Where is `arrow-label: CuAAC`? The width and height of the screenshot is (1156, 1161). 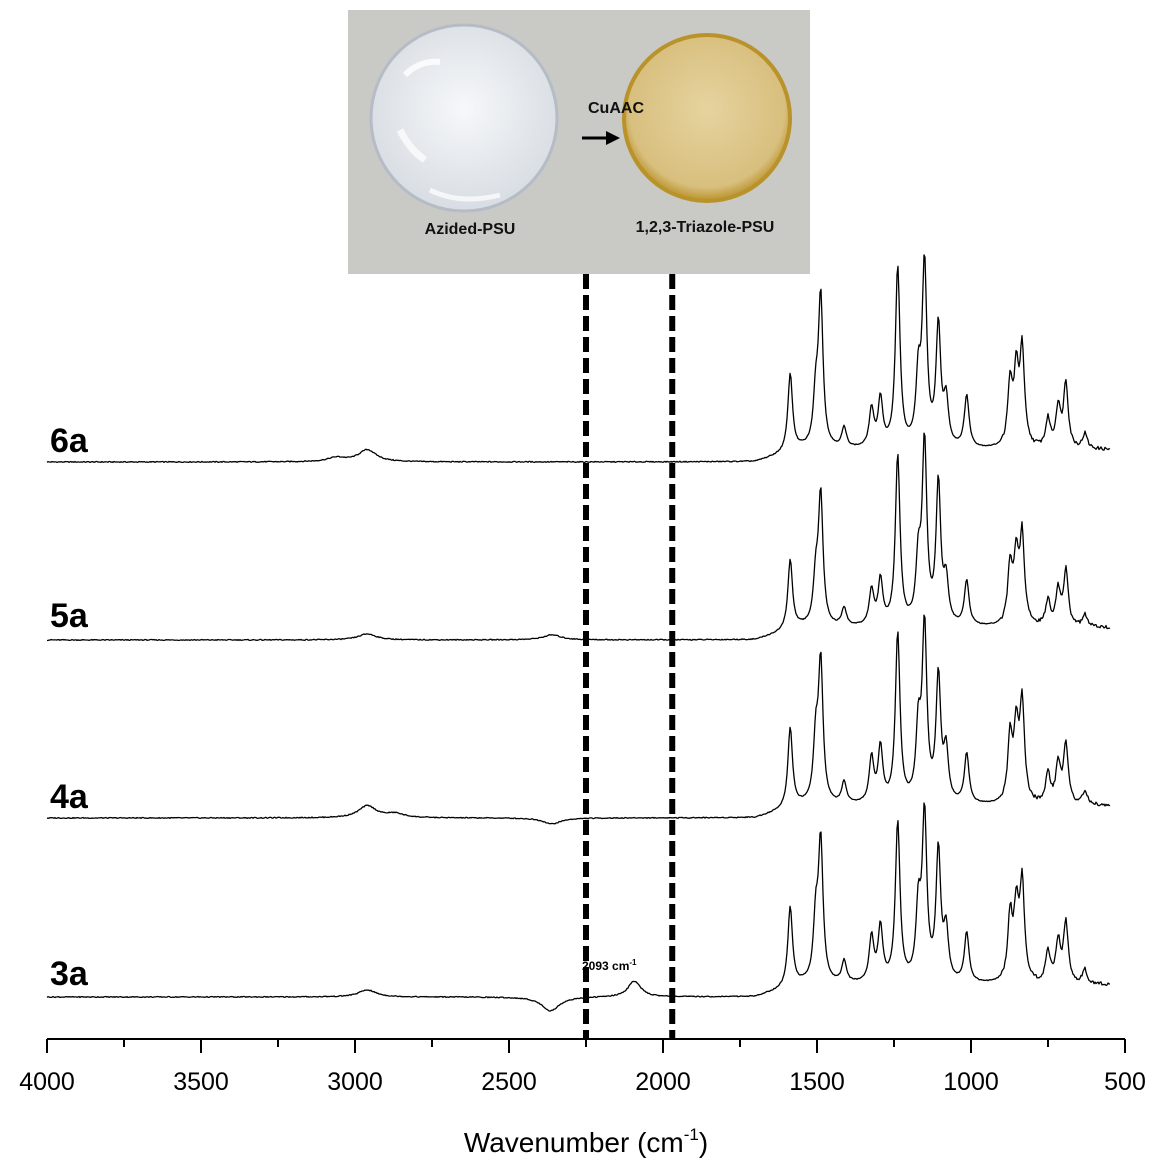
arrow-label: CuAAC is located at coordinates (616, 108).